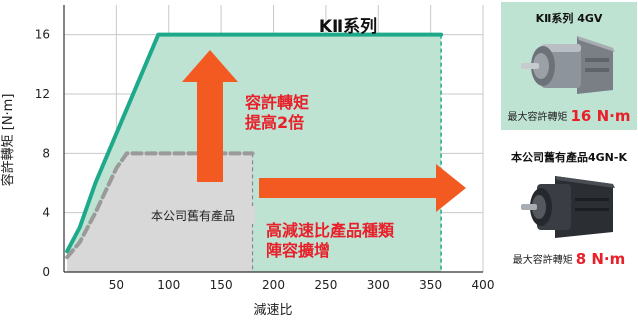 Image resolution: width=638 pixels, height=321 pixels. I want to click on product-value-legacy: 8 N·m, so click(600, 258).